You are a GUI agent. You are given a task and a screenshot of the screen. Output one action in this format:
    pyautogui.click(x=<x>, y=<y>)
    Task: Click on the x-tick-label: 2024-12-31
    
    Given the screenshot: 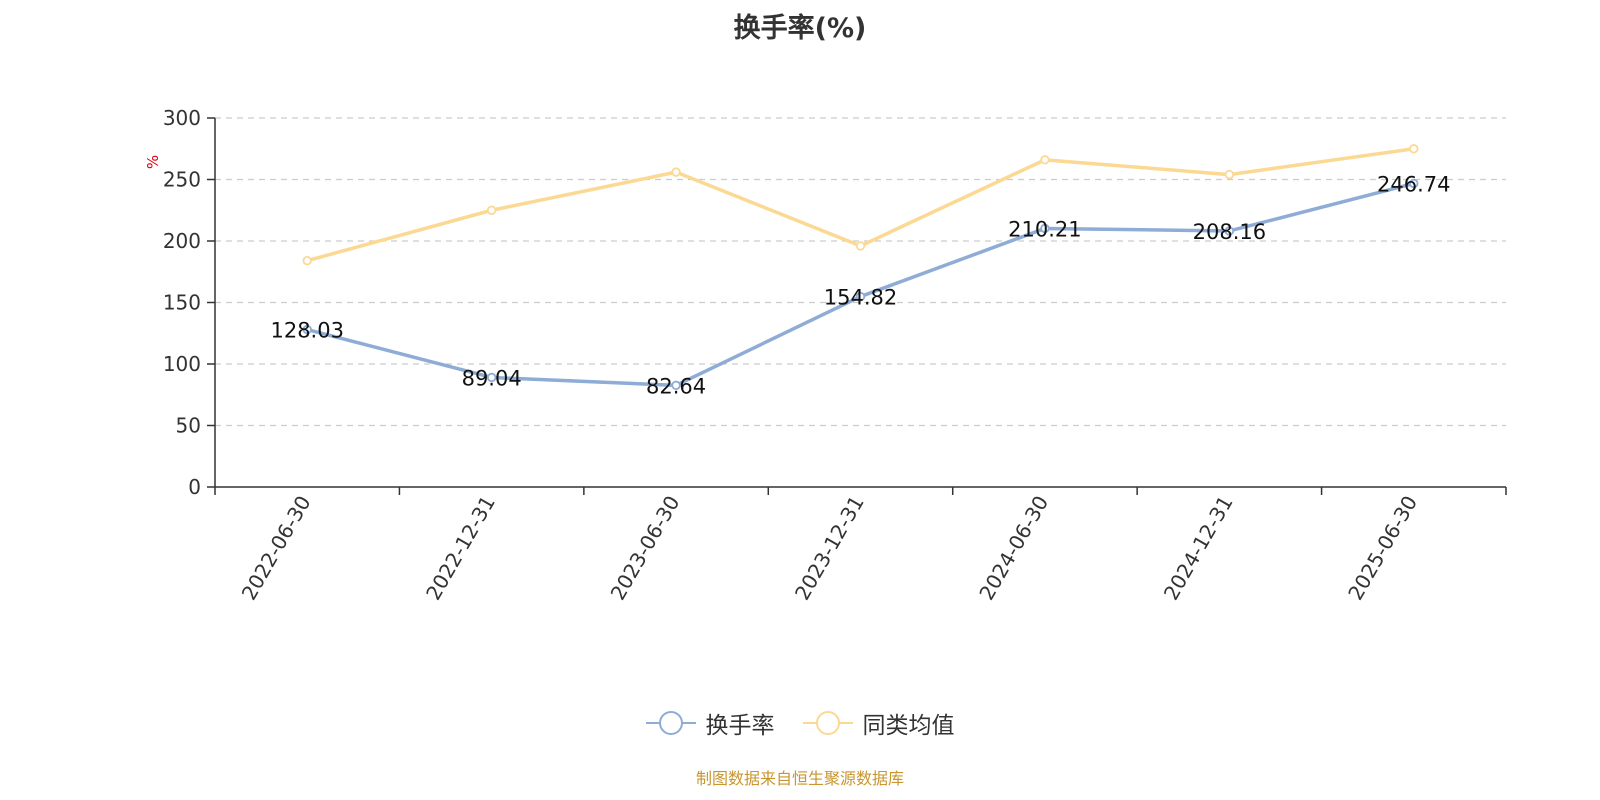 What is the action you would take?
    pyautogui.click(x=1198, y=548)
    